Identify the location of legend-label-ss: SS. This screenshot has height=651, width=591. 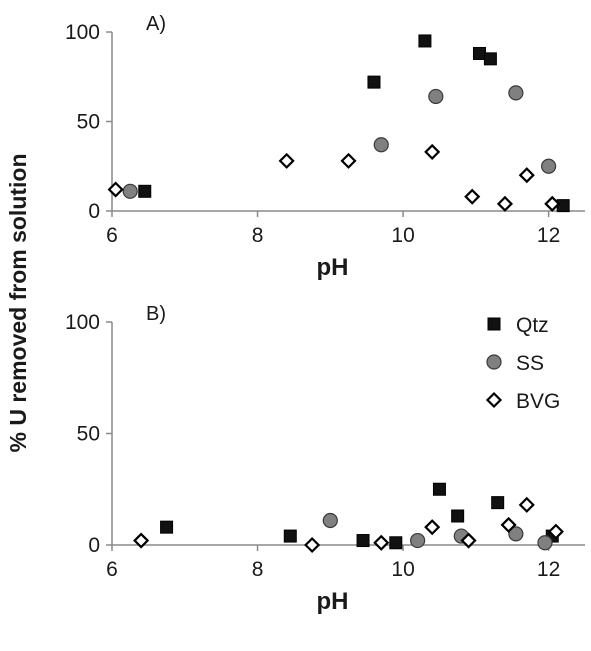
(530, 363).